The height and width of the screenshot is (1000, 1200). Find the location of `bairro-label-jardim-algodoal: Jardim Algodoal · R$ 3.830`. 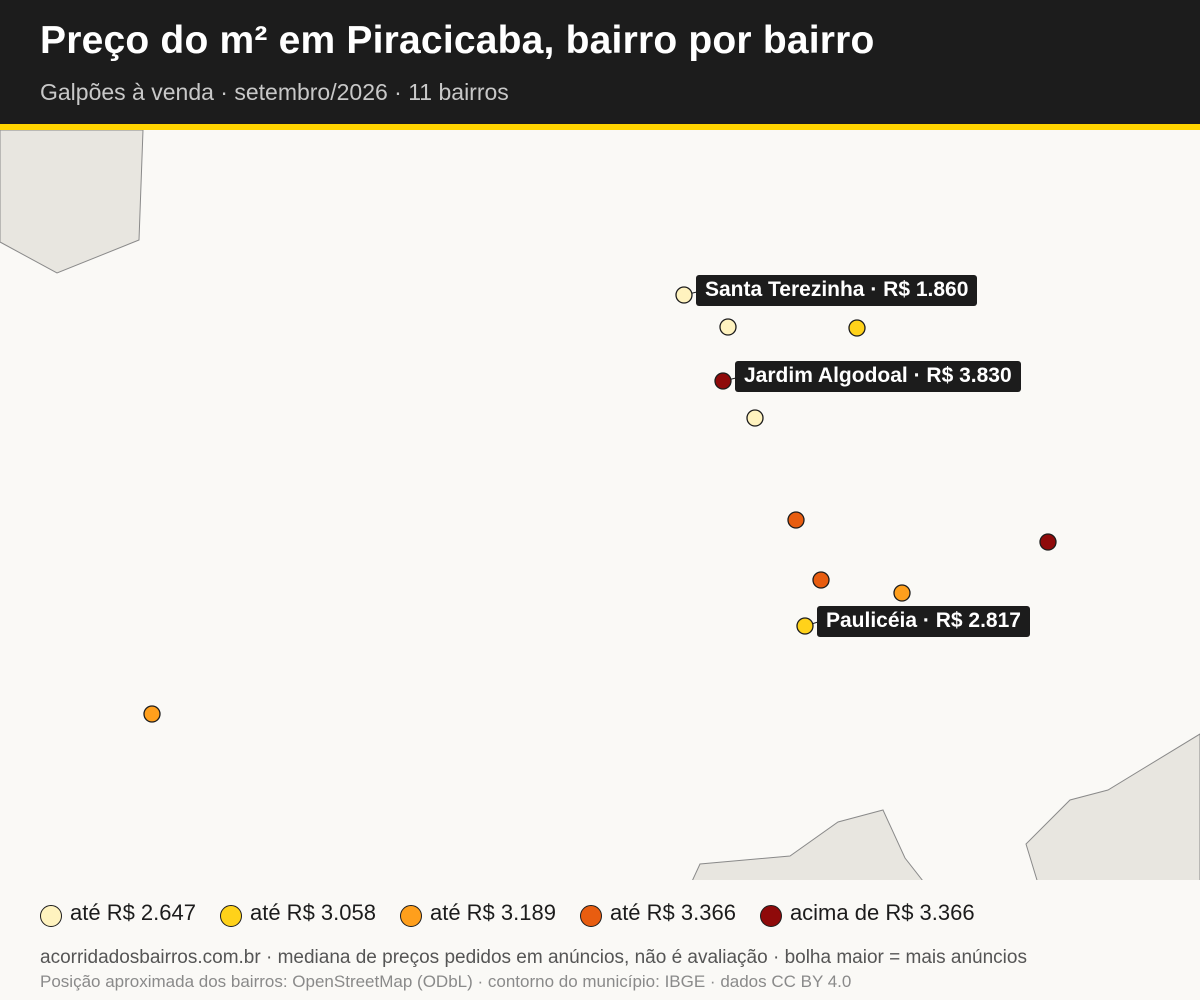

bairro-label-jardim-algodoal: Jardim Algodoal · R$ 3.830 is located at coordinates (878, 376).